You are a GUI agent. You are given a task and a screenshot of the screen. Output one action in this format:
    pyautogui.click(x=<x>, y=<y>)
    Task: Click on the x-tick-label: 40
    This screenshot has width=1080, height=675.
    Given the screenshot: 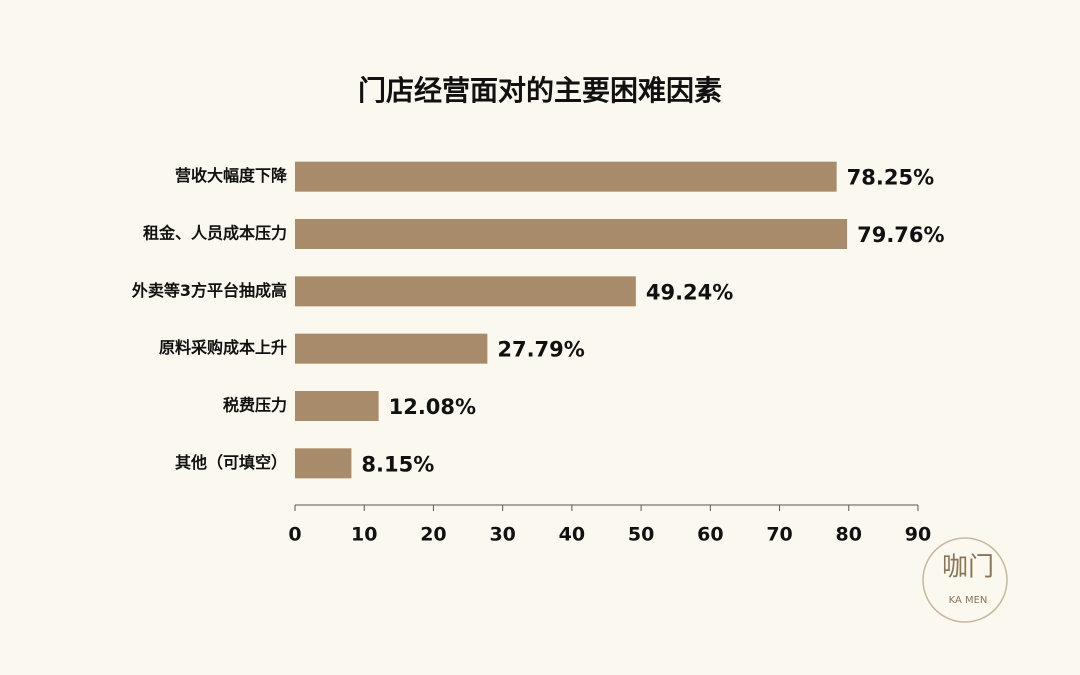 What is the action you would take?
    pyautogui.click(x=572, y=535)
    